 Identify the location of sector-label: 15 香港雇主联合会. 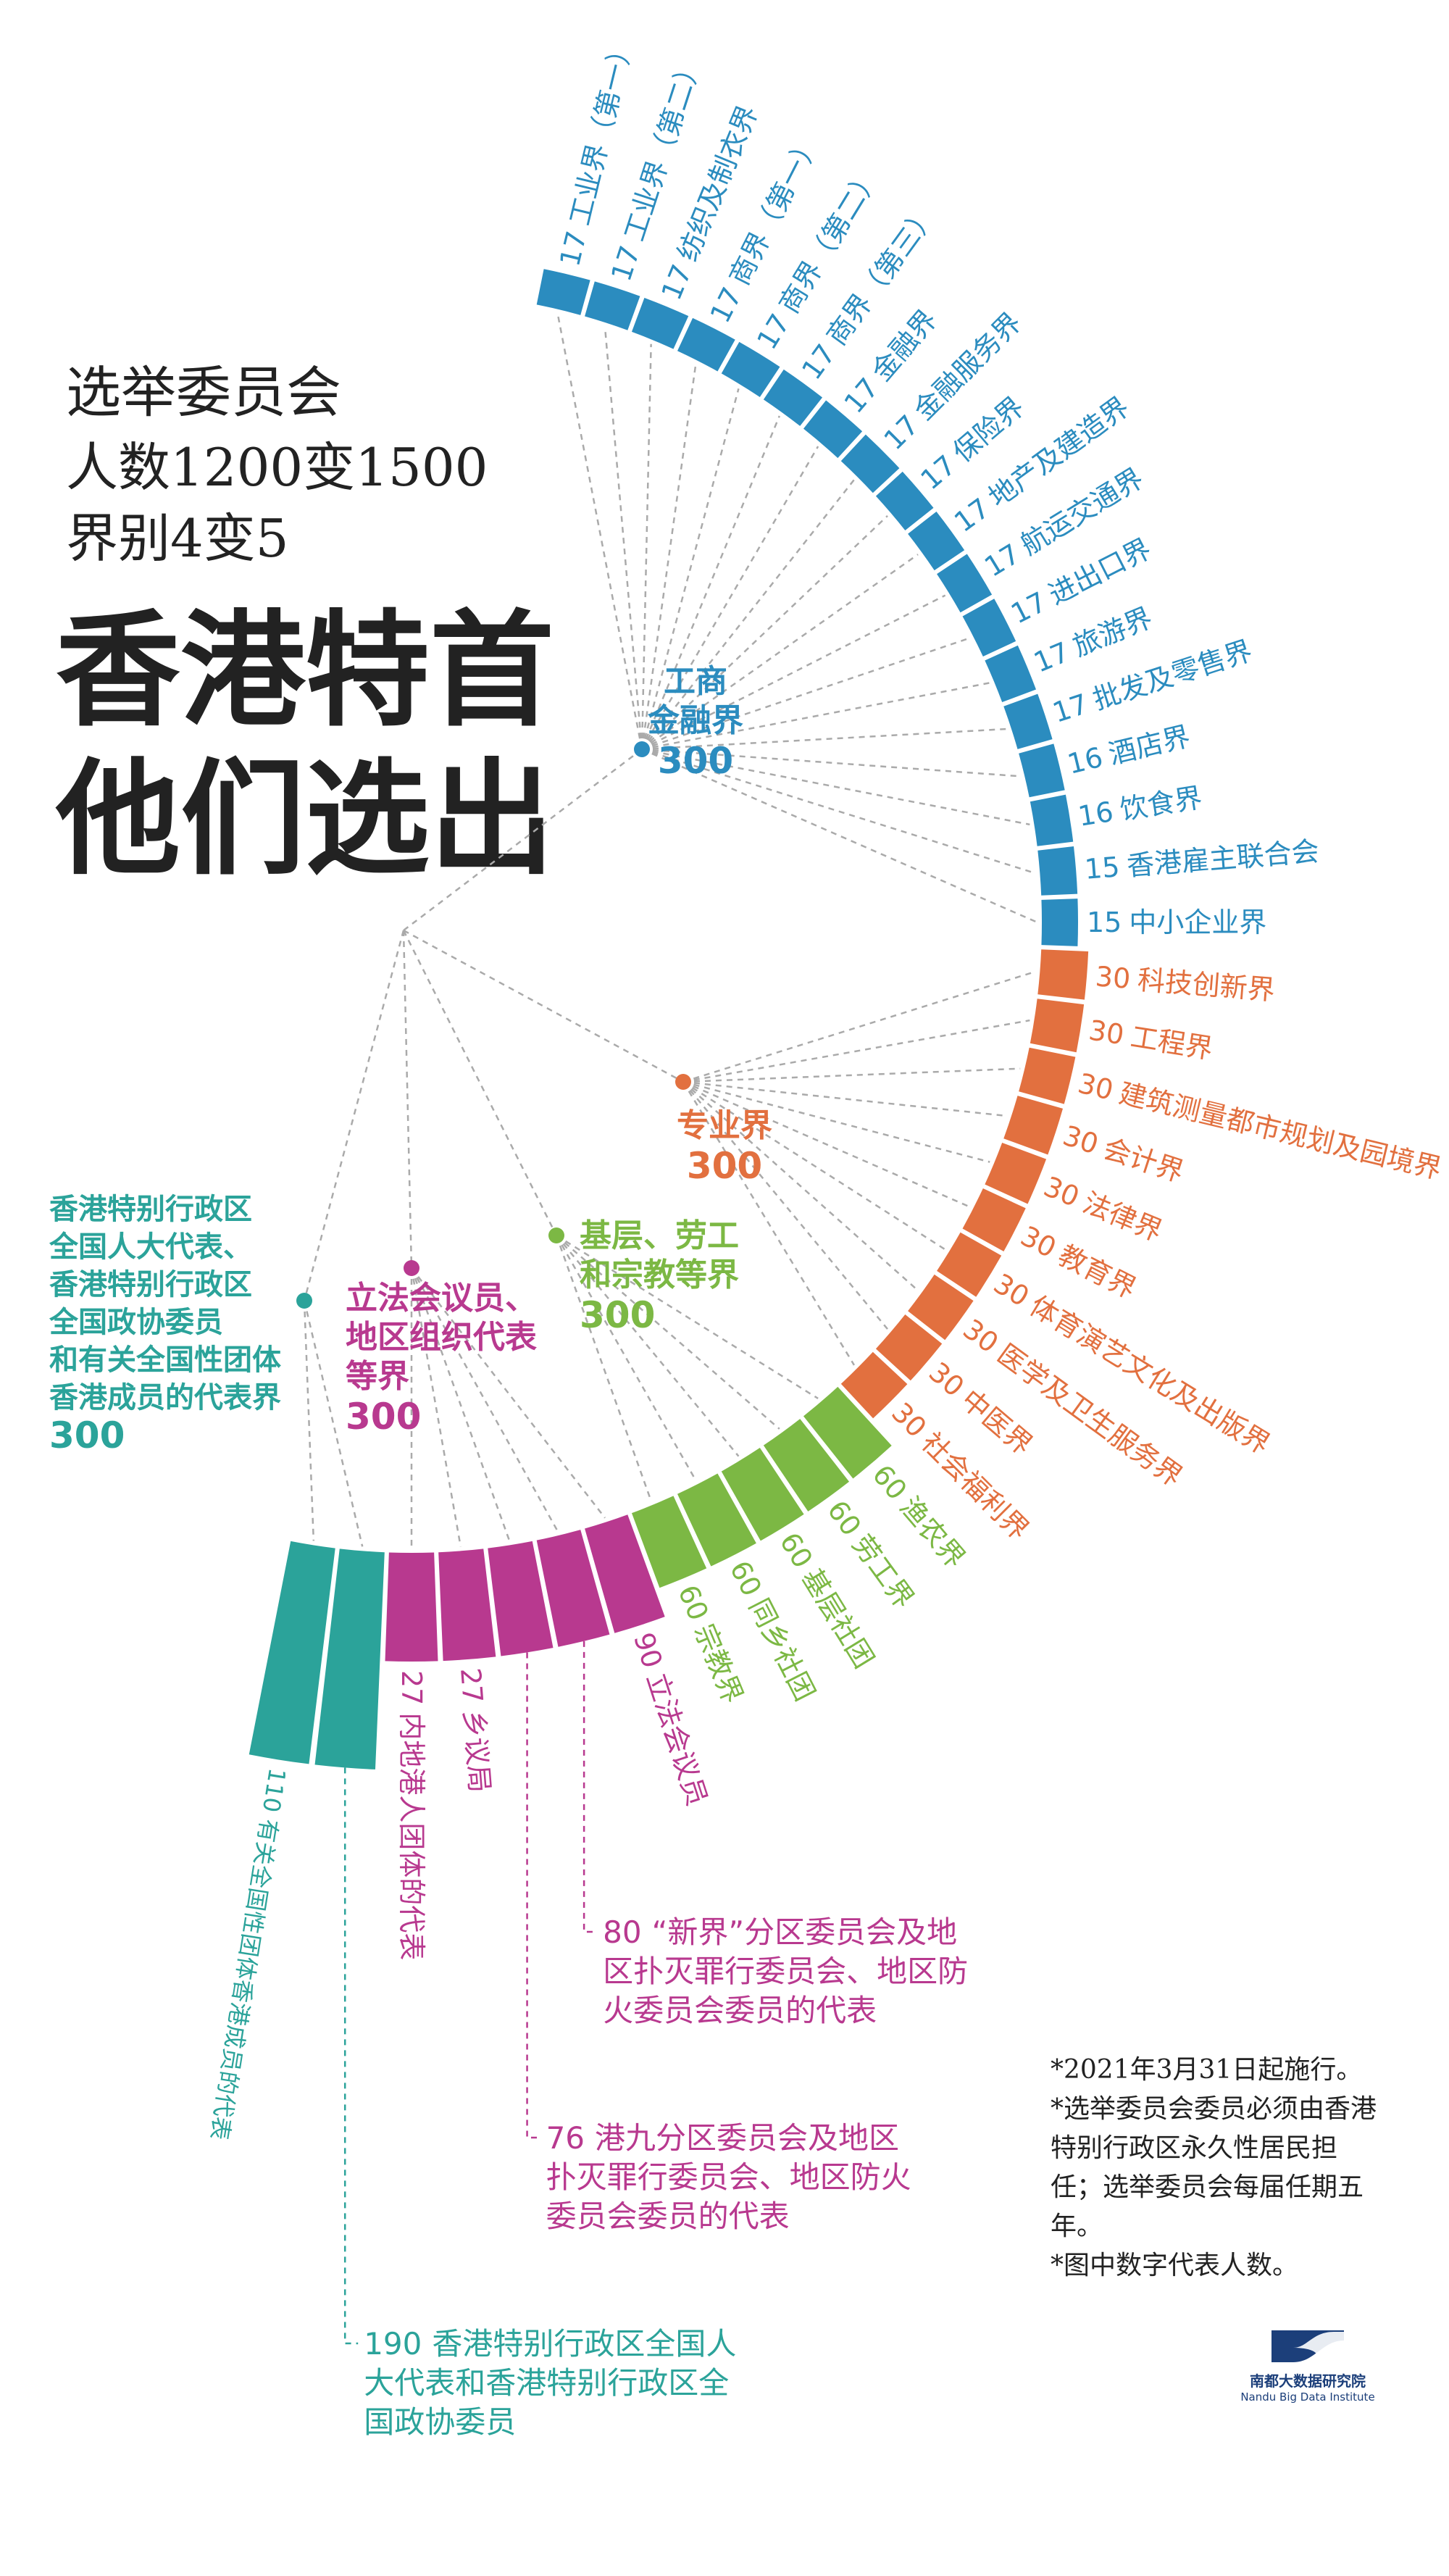
(1201, 860).